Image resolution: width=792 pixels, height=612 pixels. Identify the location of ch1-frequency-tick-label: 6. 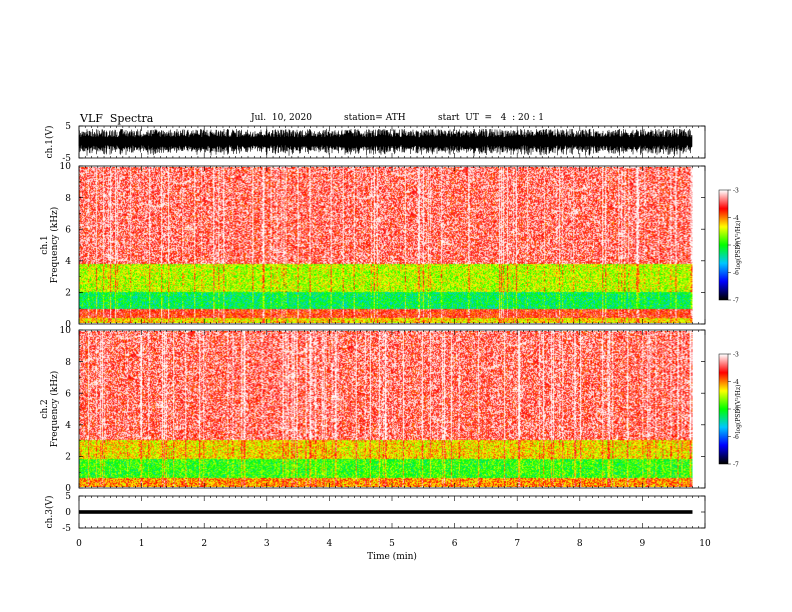
(68, 230).